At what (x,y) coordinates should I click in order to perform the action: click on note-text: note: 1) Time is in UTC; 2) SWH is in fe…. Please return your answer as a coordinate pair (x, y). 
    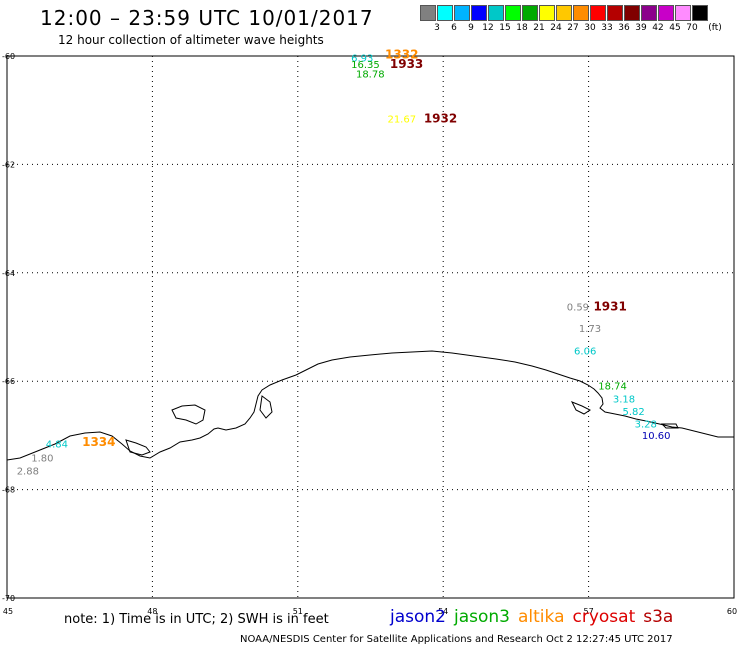
    Looking at the image, I should click on (196, 619).